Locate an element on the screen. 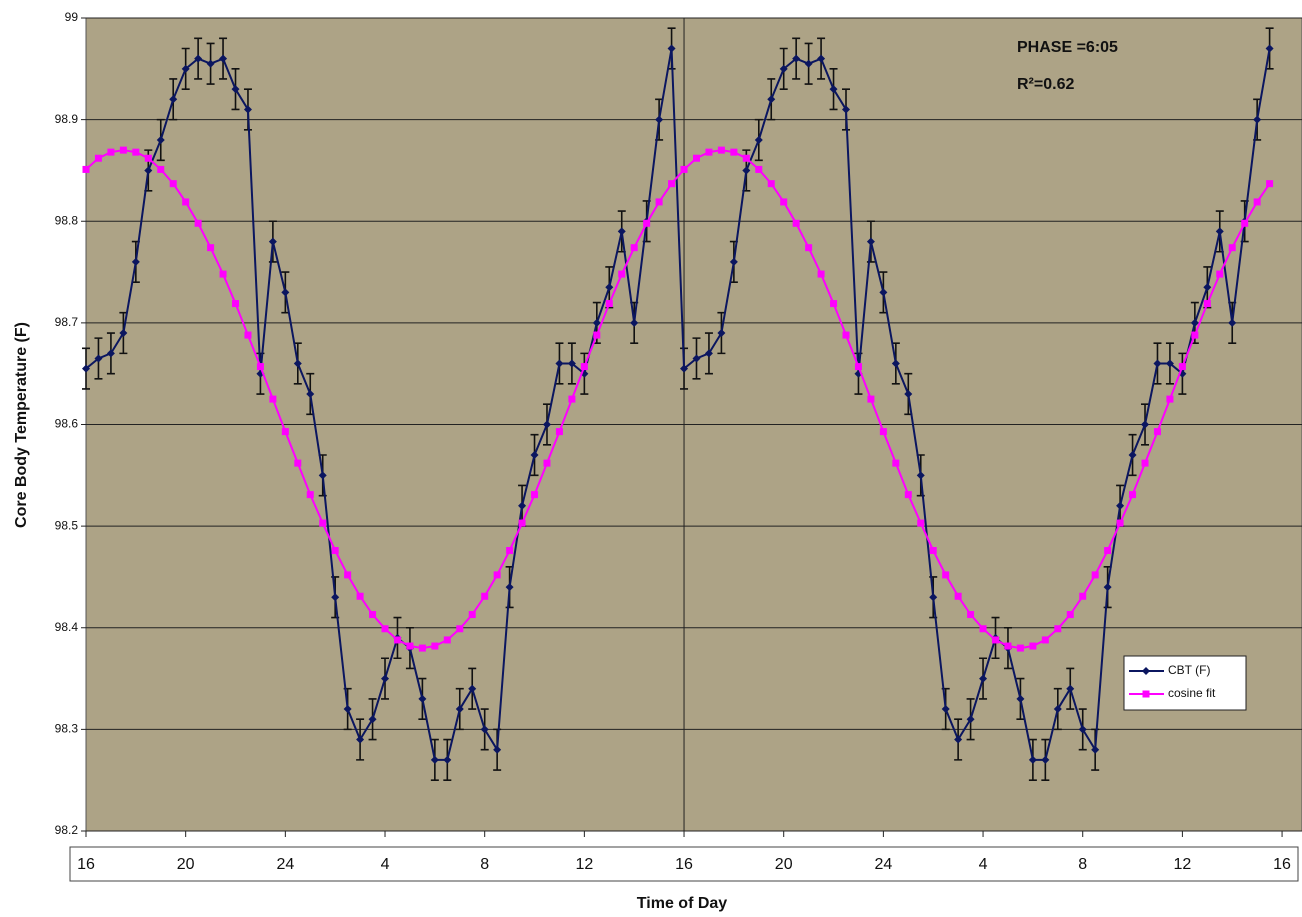  x-tick-label: 24 is located at coordinates (883, 864).